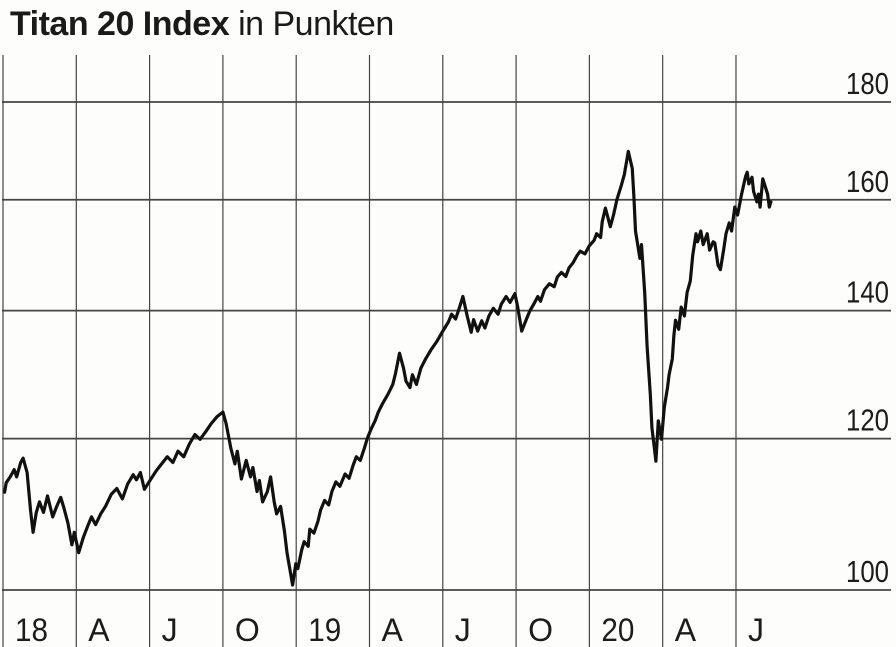 This screenshot has height=647, width=896. I want to click on x-tick-label: 18, so click(31, 629).